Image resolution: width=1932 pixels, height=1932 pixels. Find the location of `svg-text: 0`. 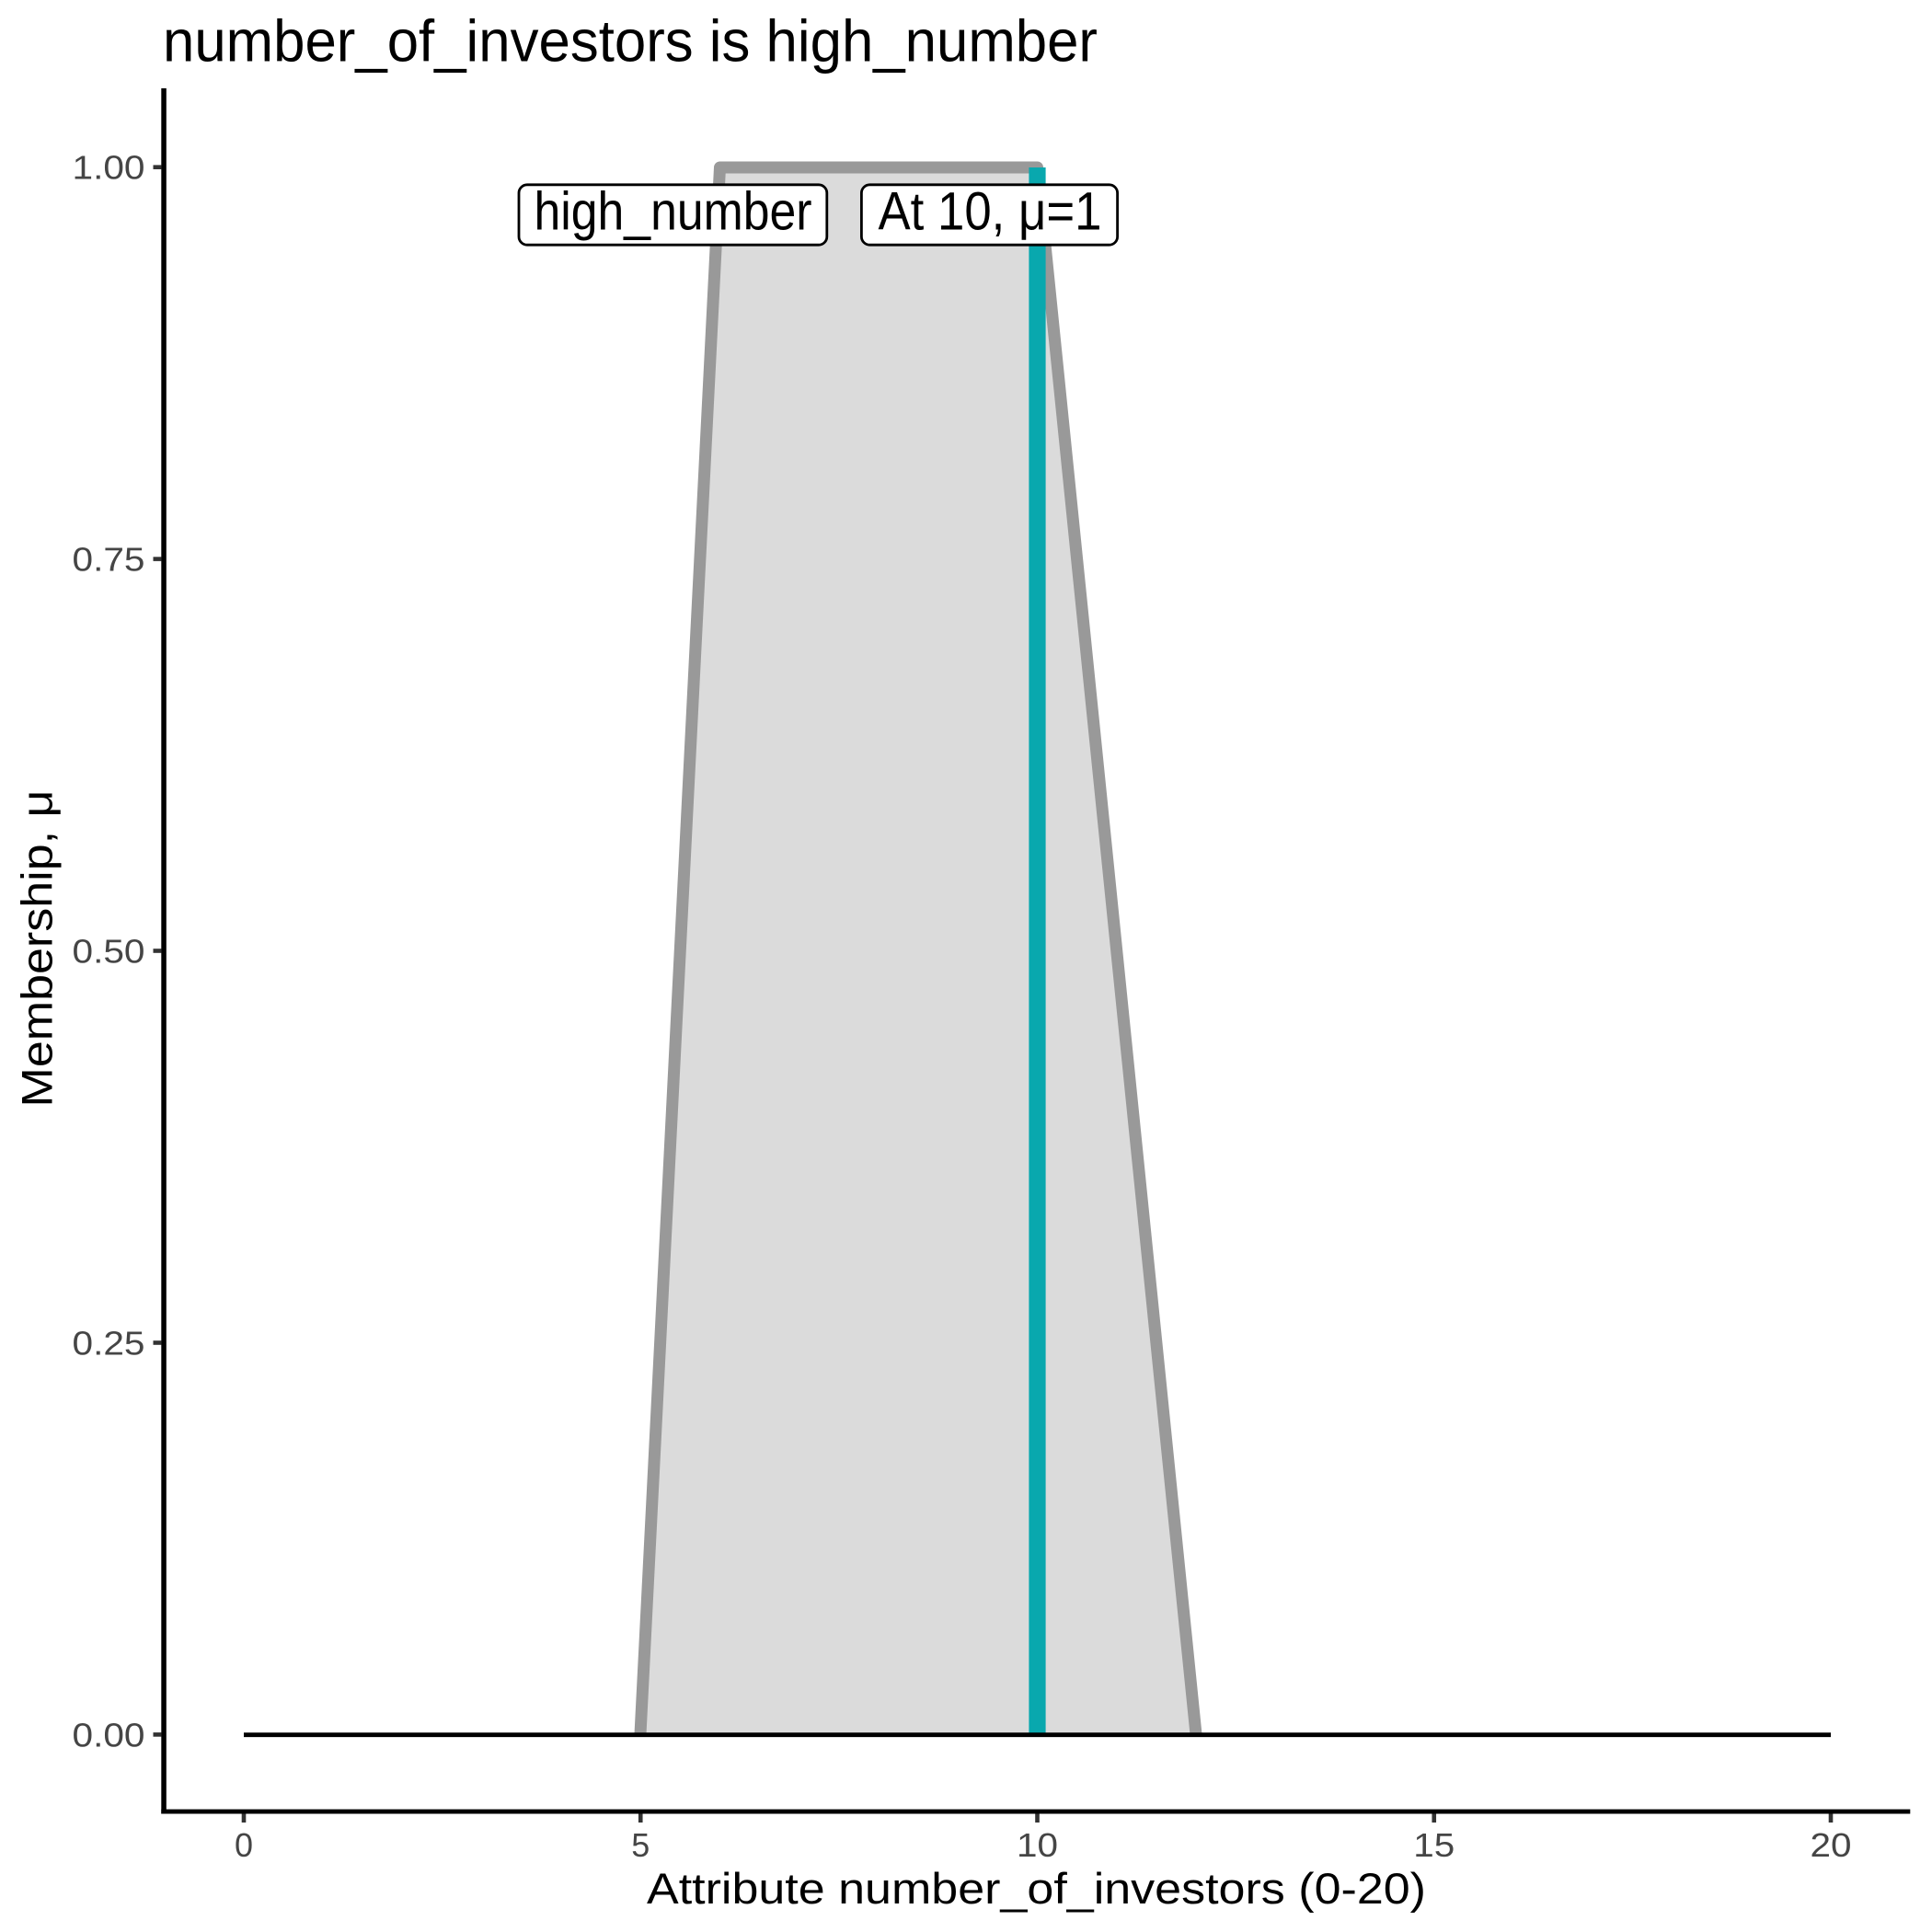

svg-text: 0 is located at coordinates (244, 1845).